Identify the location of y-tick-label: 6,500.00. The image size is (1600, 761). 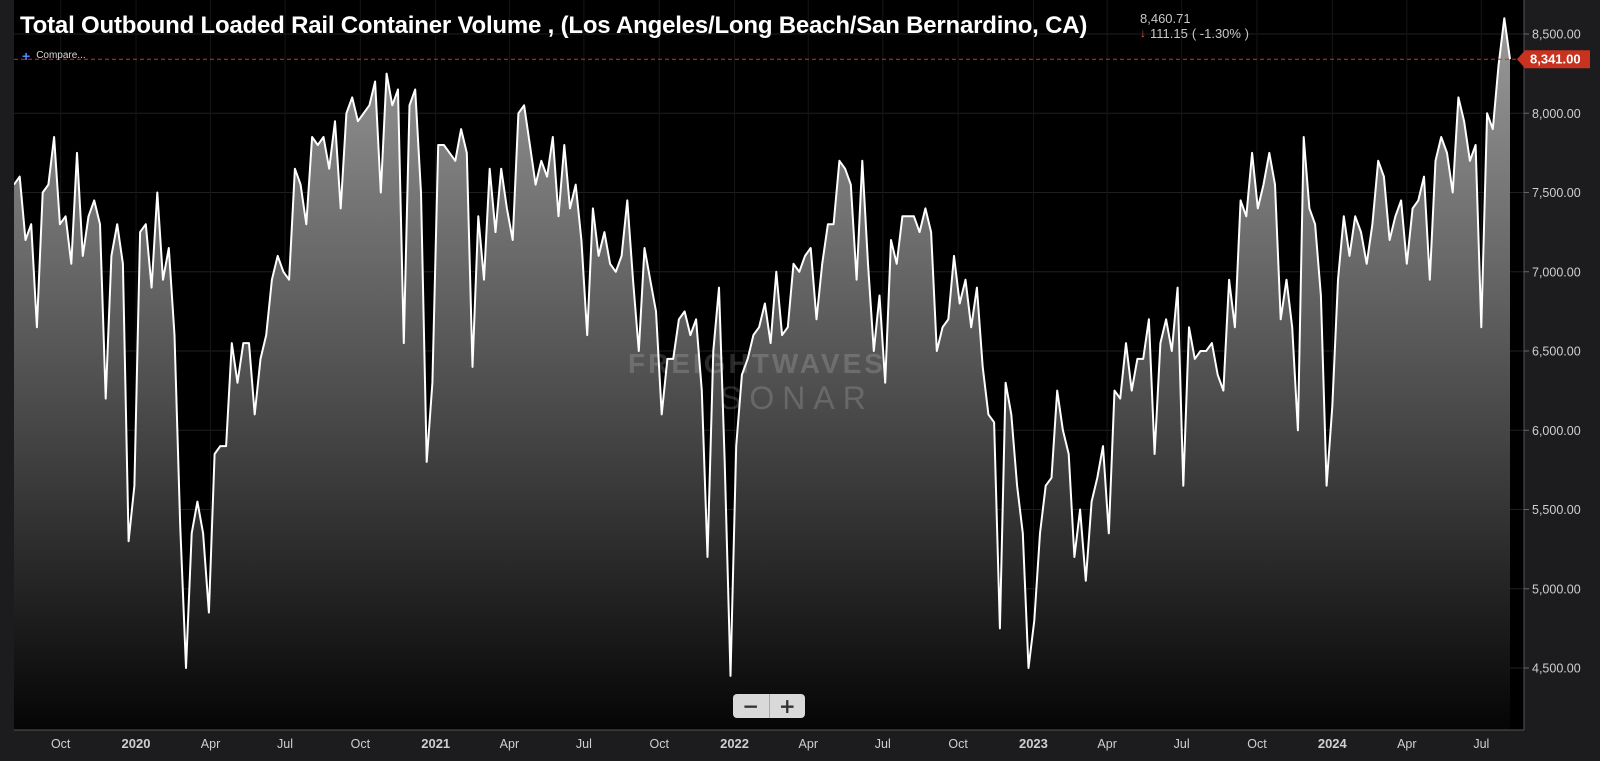
(1556, 352).